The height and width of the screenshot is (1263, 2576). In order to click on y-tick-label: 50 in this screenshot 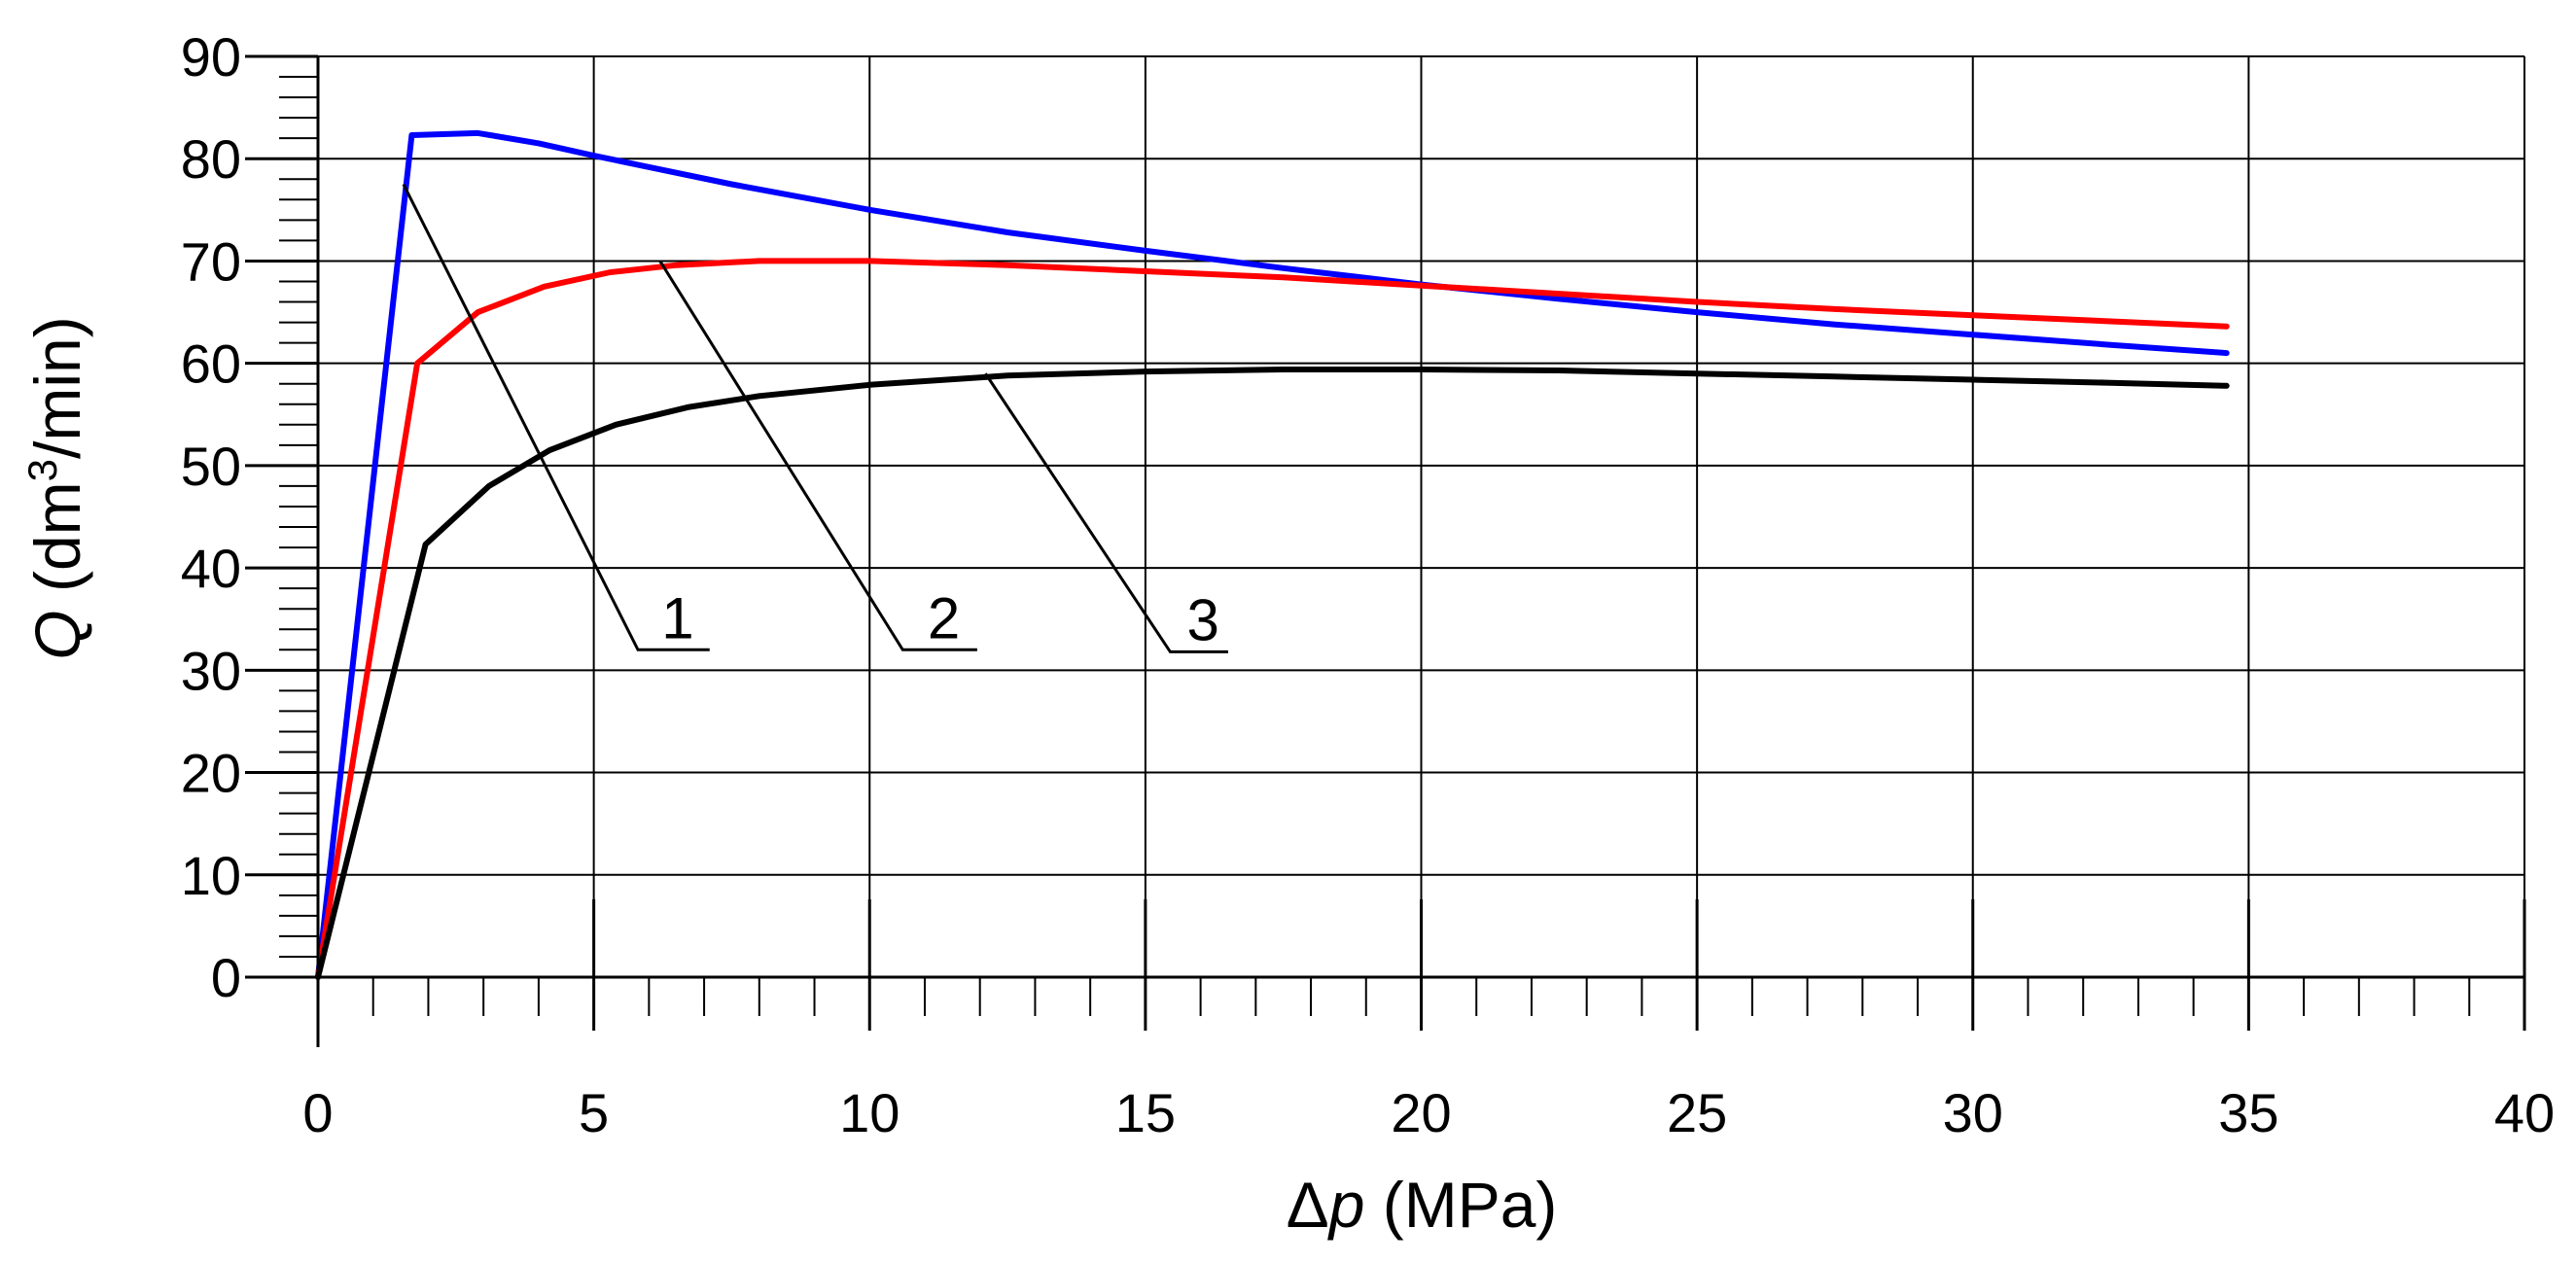, I will do `click(211, 466)`.